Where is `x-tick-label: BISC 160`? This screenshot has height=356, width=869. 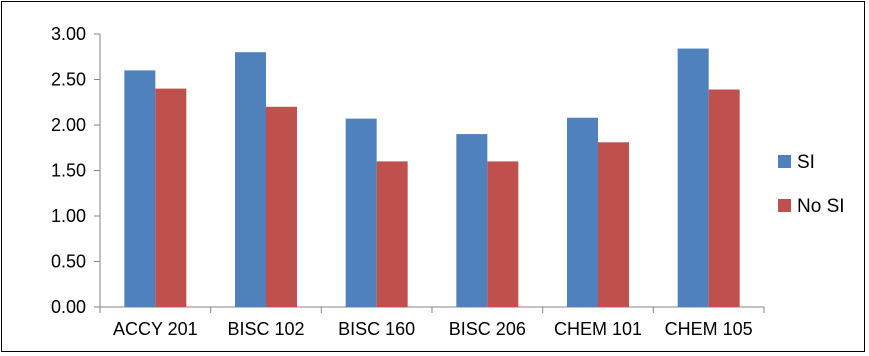
x-tick-label: BISC 160 is located at coordinates (376, 329).